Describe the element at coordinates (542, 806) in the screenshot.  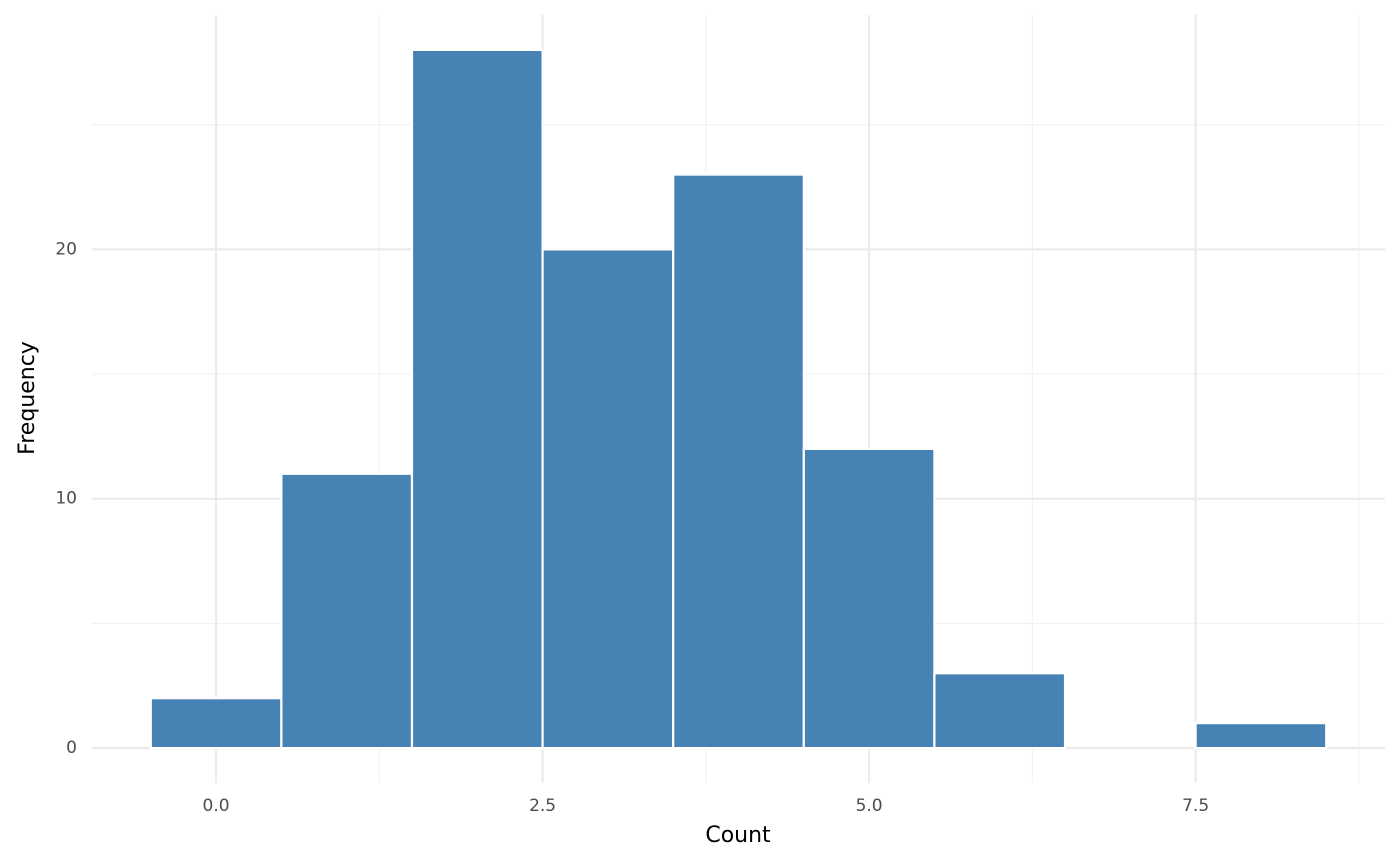
I see `x-tick-label: 2.5` at that location.